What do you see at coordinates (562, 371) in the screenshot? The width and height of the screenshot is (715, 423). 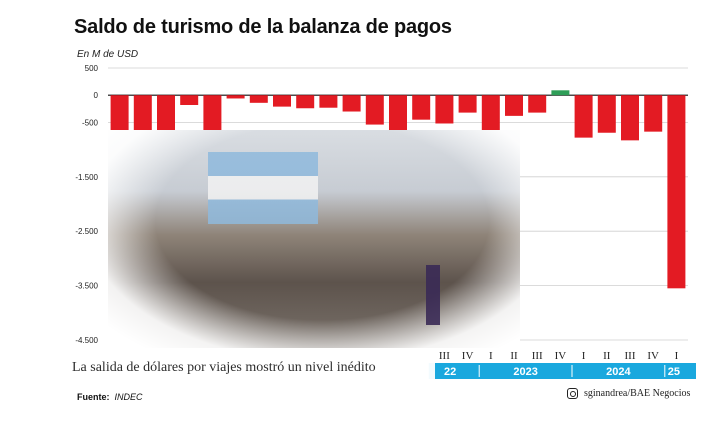 I see `year-band` at bounding box center [562, 371].